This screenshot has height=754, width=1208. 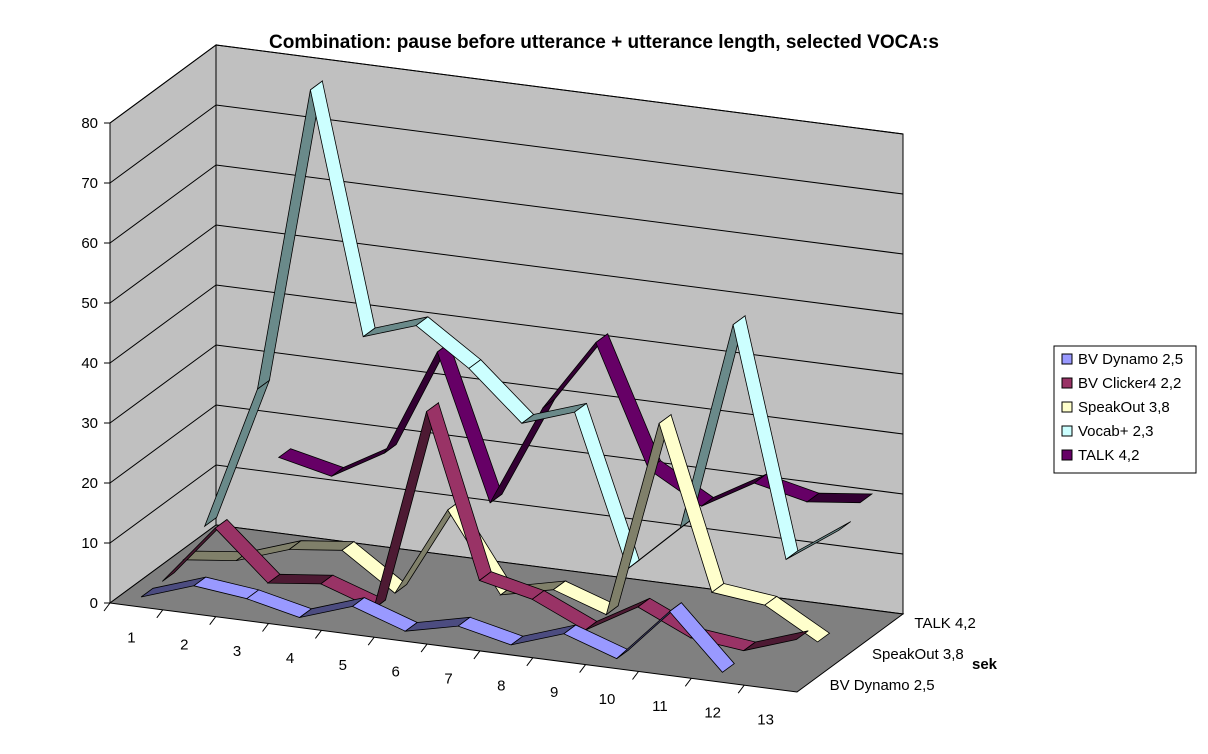 What do you see at coordinates (1129, 383) in the screenshot?
I see `legend-entry: BV Clicker4 2,2` at bounding box center [1129, 383].